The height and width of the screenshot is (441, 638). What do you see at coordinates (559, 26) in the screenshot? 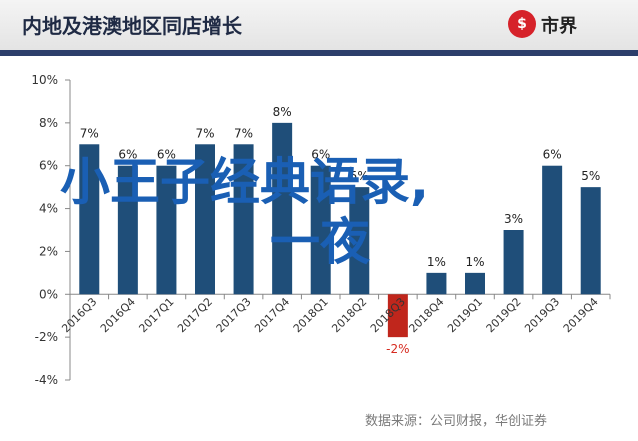
I see `brand-logo-text: 市界` at bounding box center [559, 26].